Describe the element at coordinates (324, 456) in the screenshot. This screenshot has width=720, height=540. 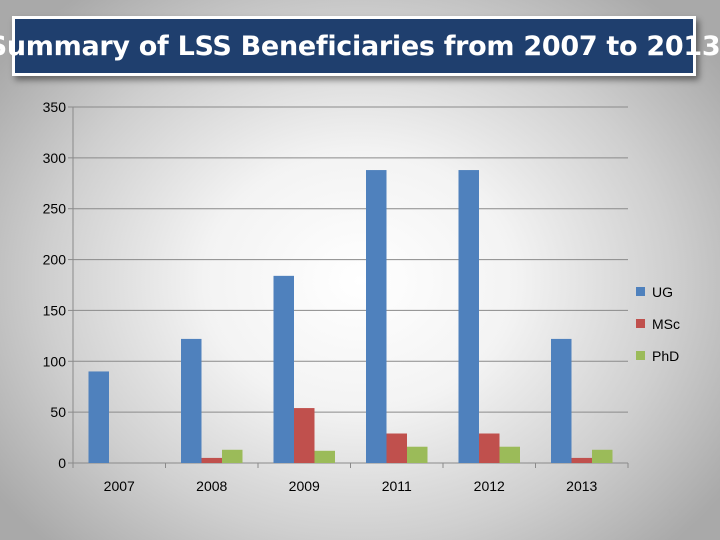
I see `bar-phd-2009` at that location.